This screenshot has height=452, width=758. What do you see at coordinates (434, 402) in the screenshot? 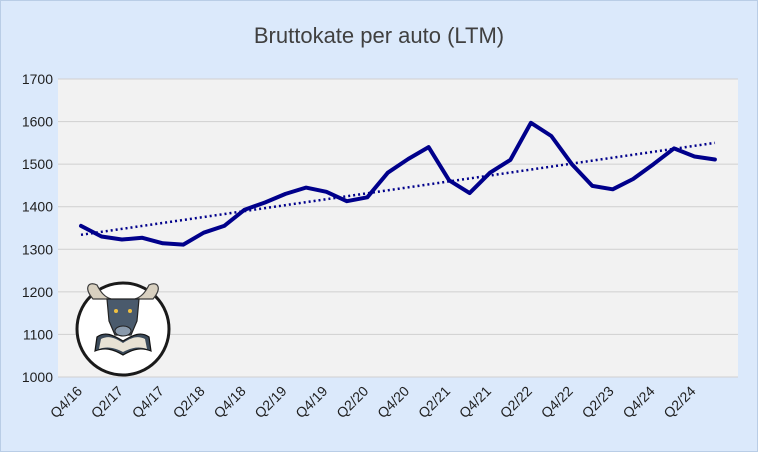
I see `x-tick-label: Q2/21` at bounding box center [434, 402].